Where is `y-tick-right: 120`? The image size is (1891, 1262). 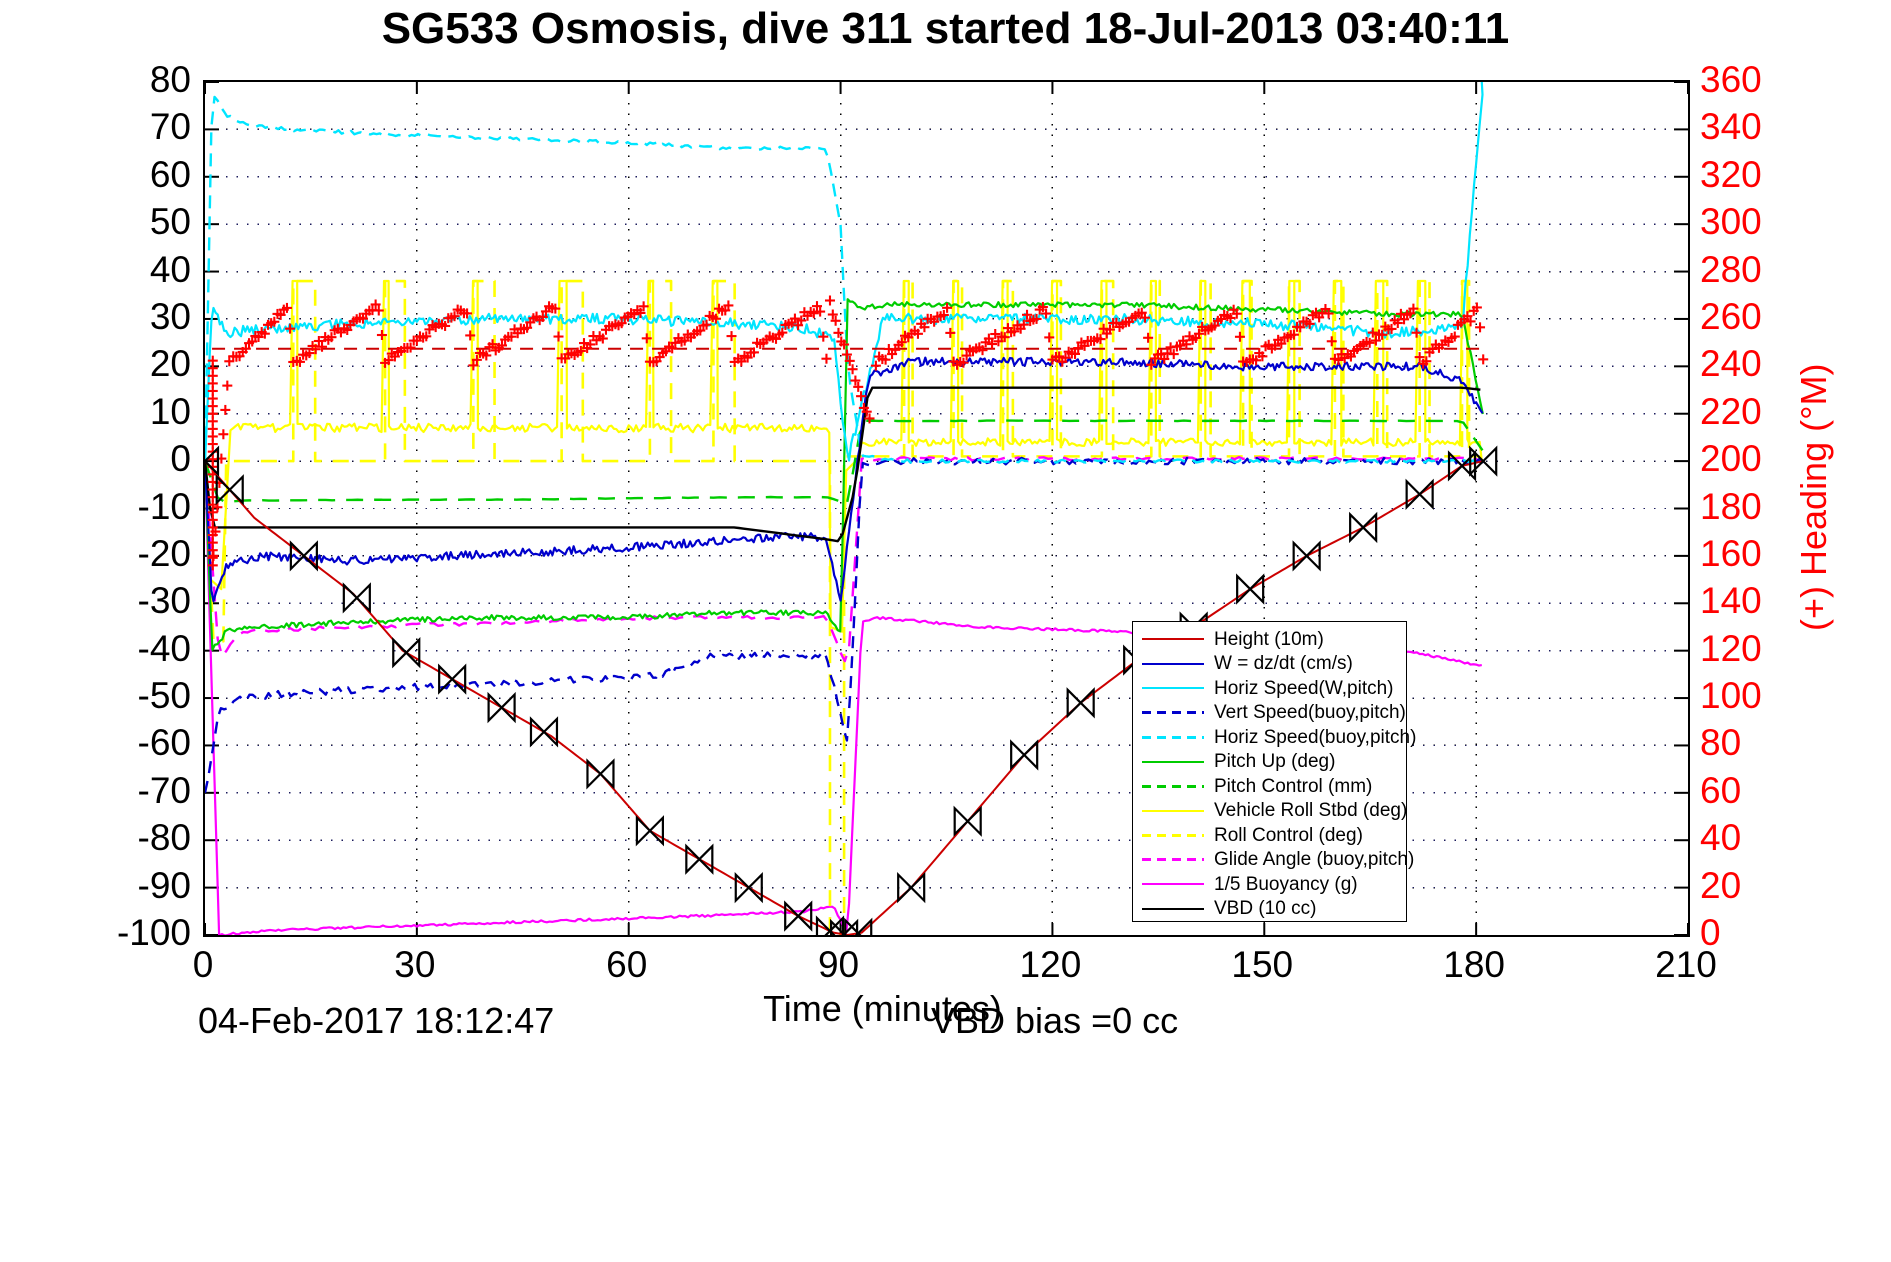 y-tick-right: 120 is located at coordinates (1731, 648).